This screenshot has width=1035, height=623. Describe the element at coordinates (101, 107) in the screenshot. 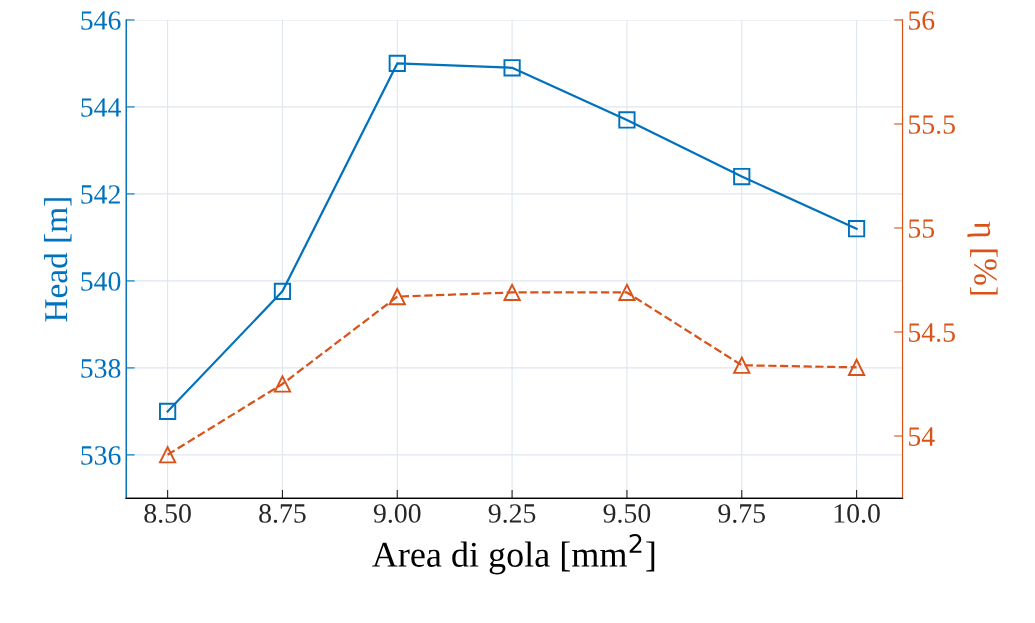

I see `y-tick-label: 544` at that location.